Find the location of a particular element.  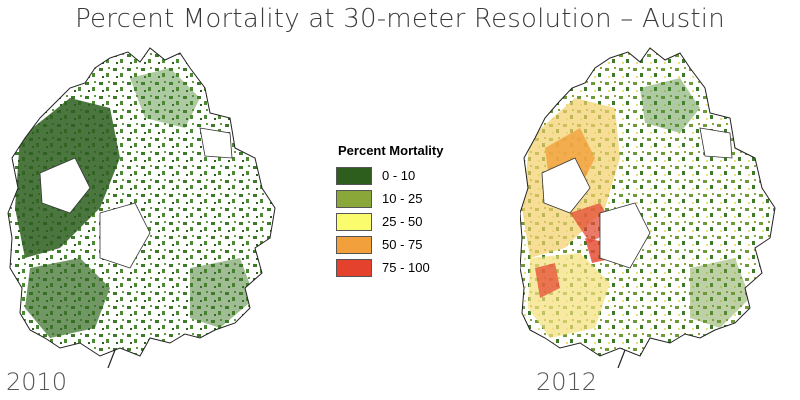

legend-label: 25 - 50 is located at coordinates (402, 221).